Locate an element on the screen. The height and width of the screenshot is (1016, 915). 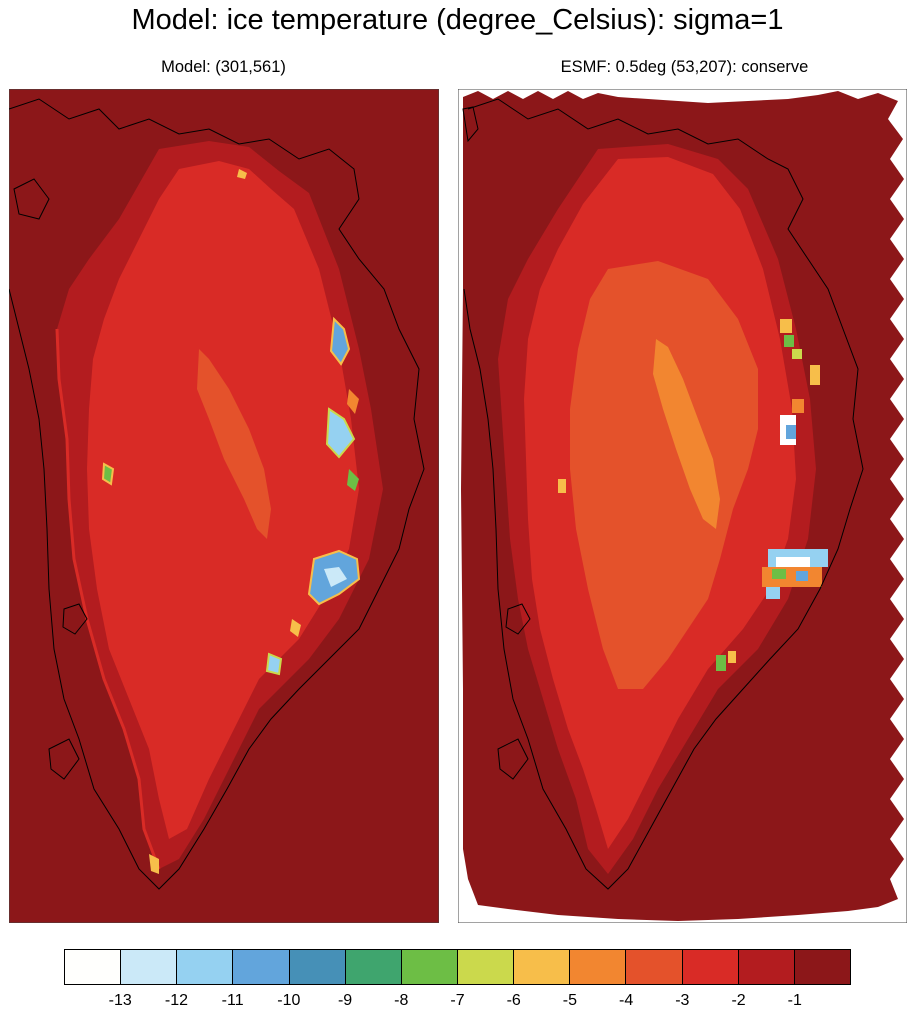
right-cold-patches is located at coordinates (693, 495).